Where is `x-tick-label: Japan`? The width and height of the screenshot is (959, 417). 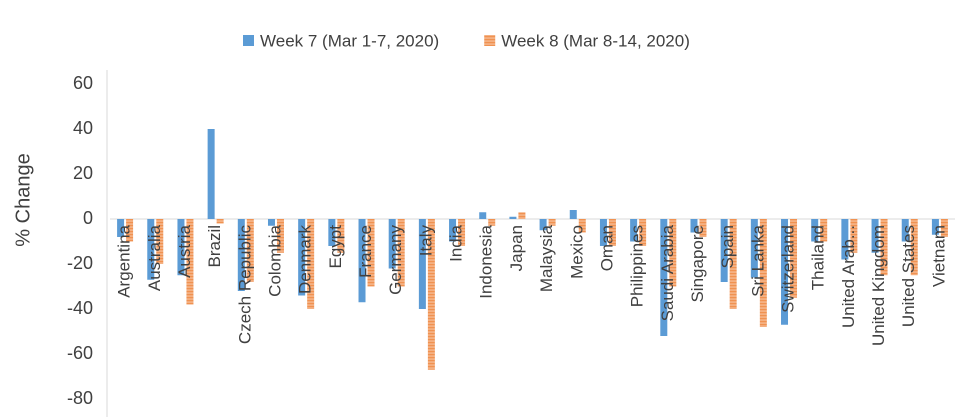
x-tick-label: Japan is located at coordinates (516, 248).